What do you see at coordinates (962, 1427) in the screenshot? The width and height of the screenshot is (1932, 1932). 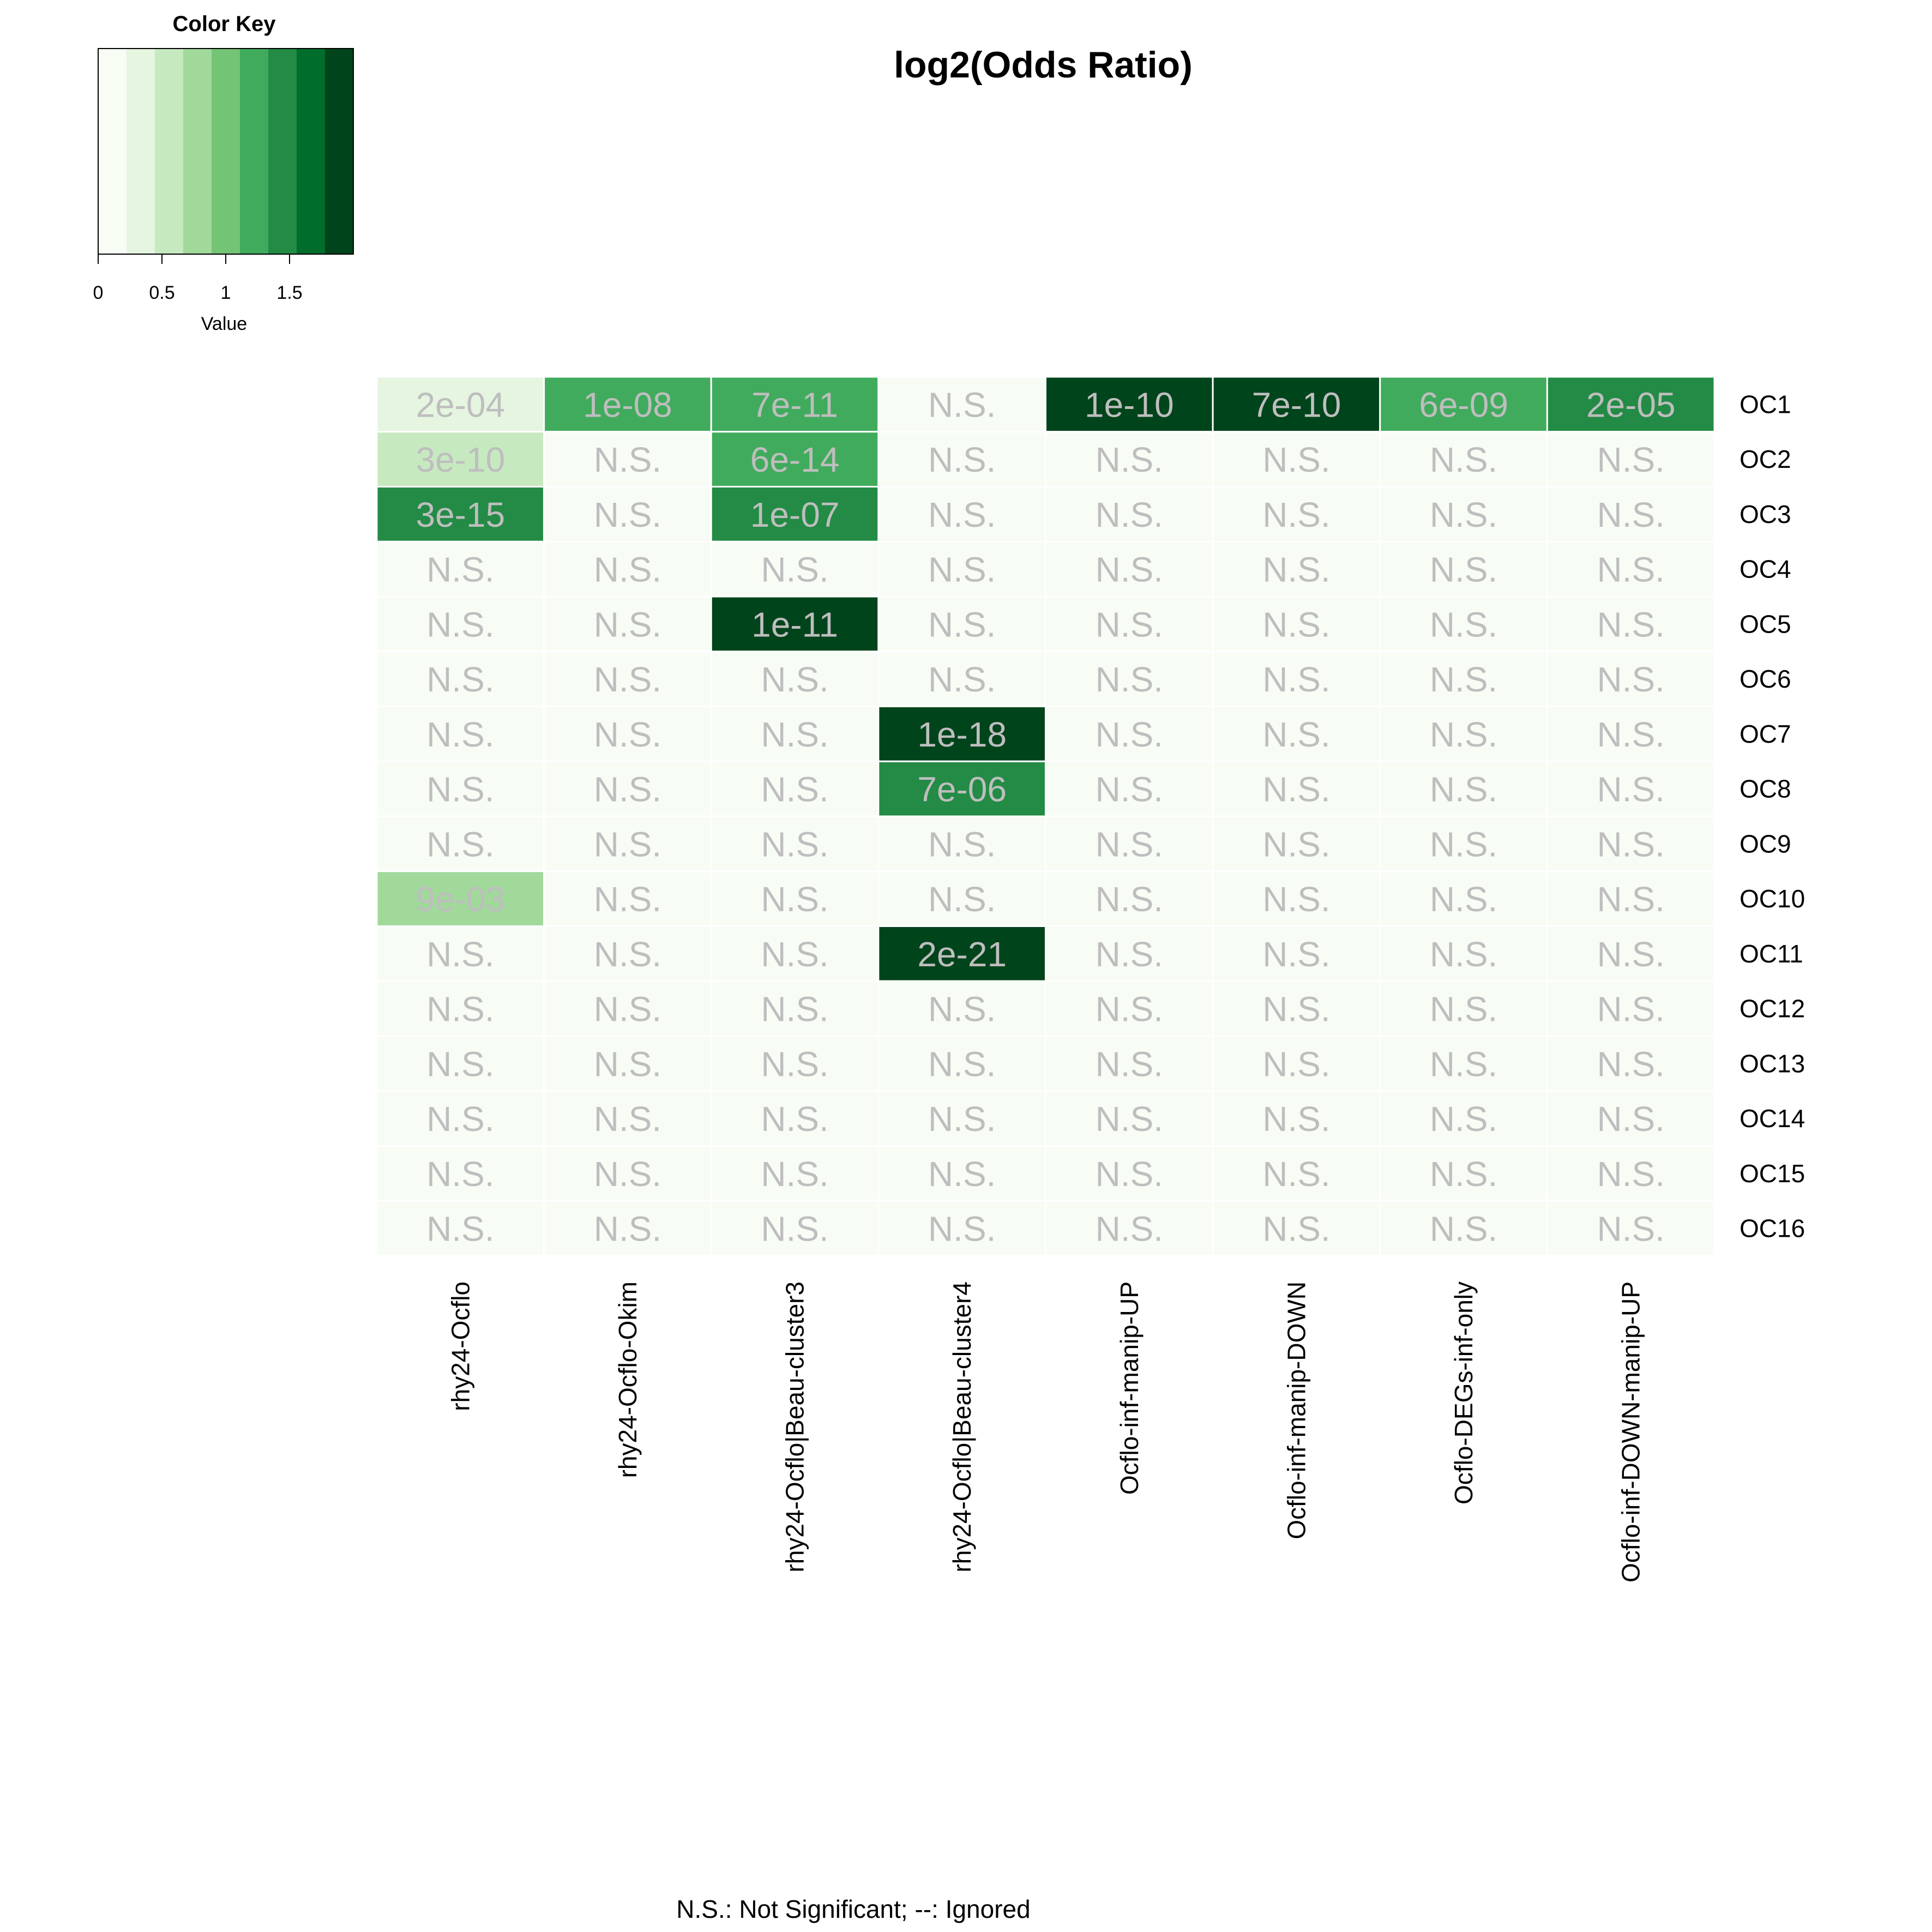 I see `column-label: rhy24-Ocflo|Beau-cluster4` at bounding box center [962, 1427].